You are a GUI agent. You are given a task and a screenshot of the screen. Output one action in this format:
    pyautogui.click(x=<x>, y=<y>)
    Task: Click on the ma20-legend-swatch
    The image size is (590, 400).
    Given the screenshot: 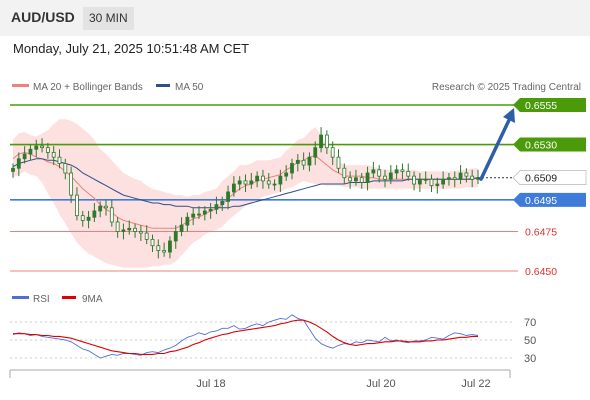 What is the action you would take?
    pyautogui.click(x=20, y=85)
    